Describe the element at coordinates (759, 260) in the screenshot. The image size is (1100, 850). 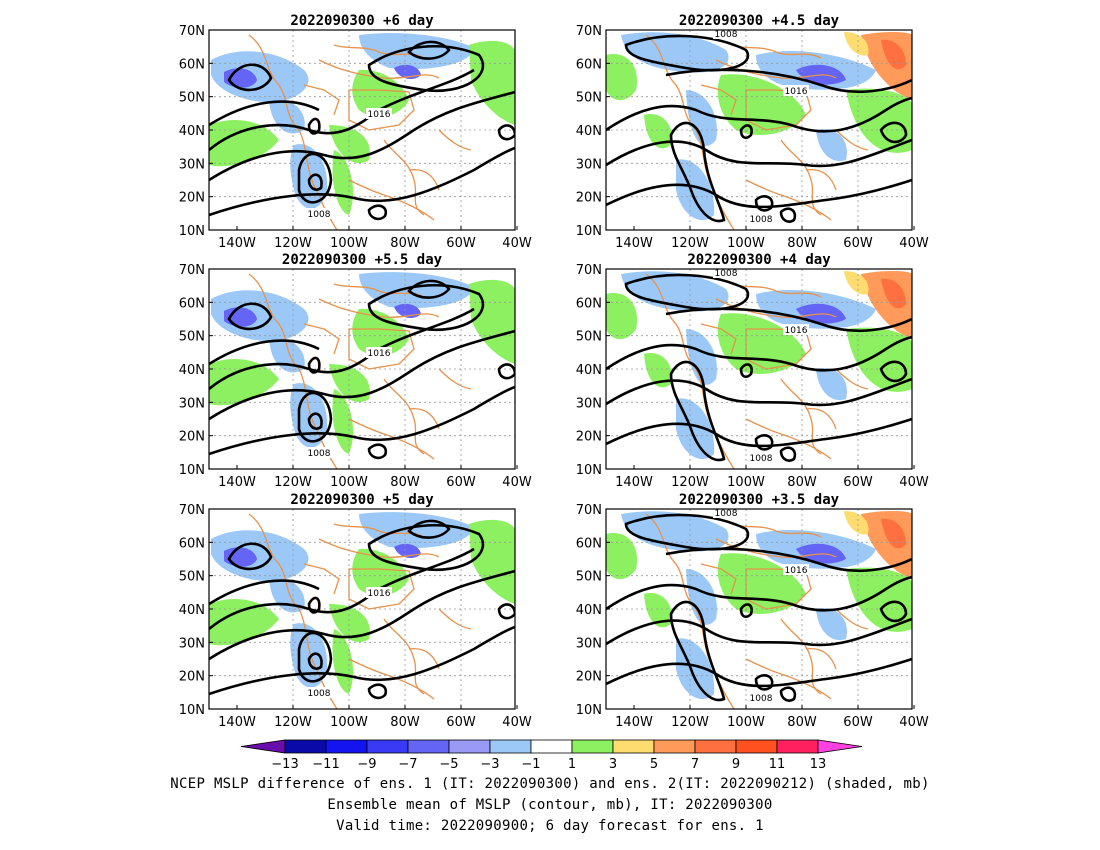
I see `panel-title: 2022090300 +4 day` at that location.